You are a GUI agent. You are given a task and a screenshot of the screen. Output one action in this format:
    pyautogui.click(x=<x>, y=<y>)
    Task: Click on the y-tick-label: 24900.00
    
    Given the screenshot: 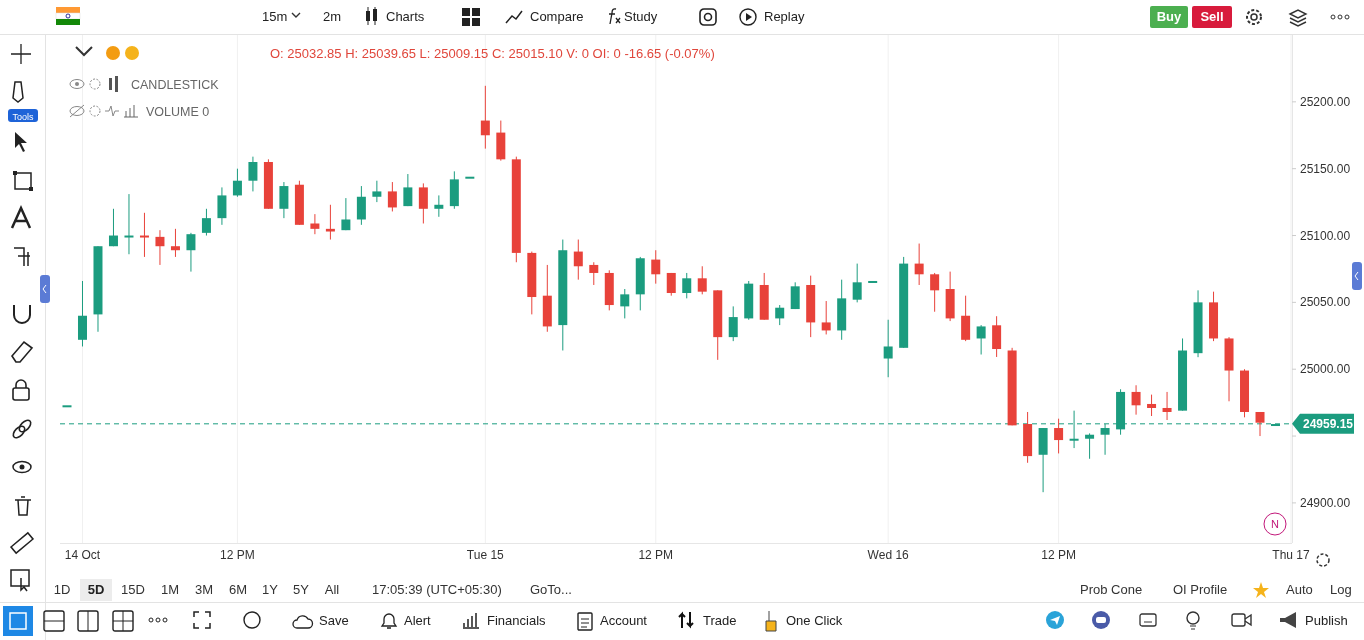 What is the action you would take?
    pyautogui.click(x=1325, y=502)
    